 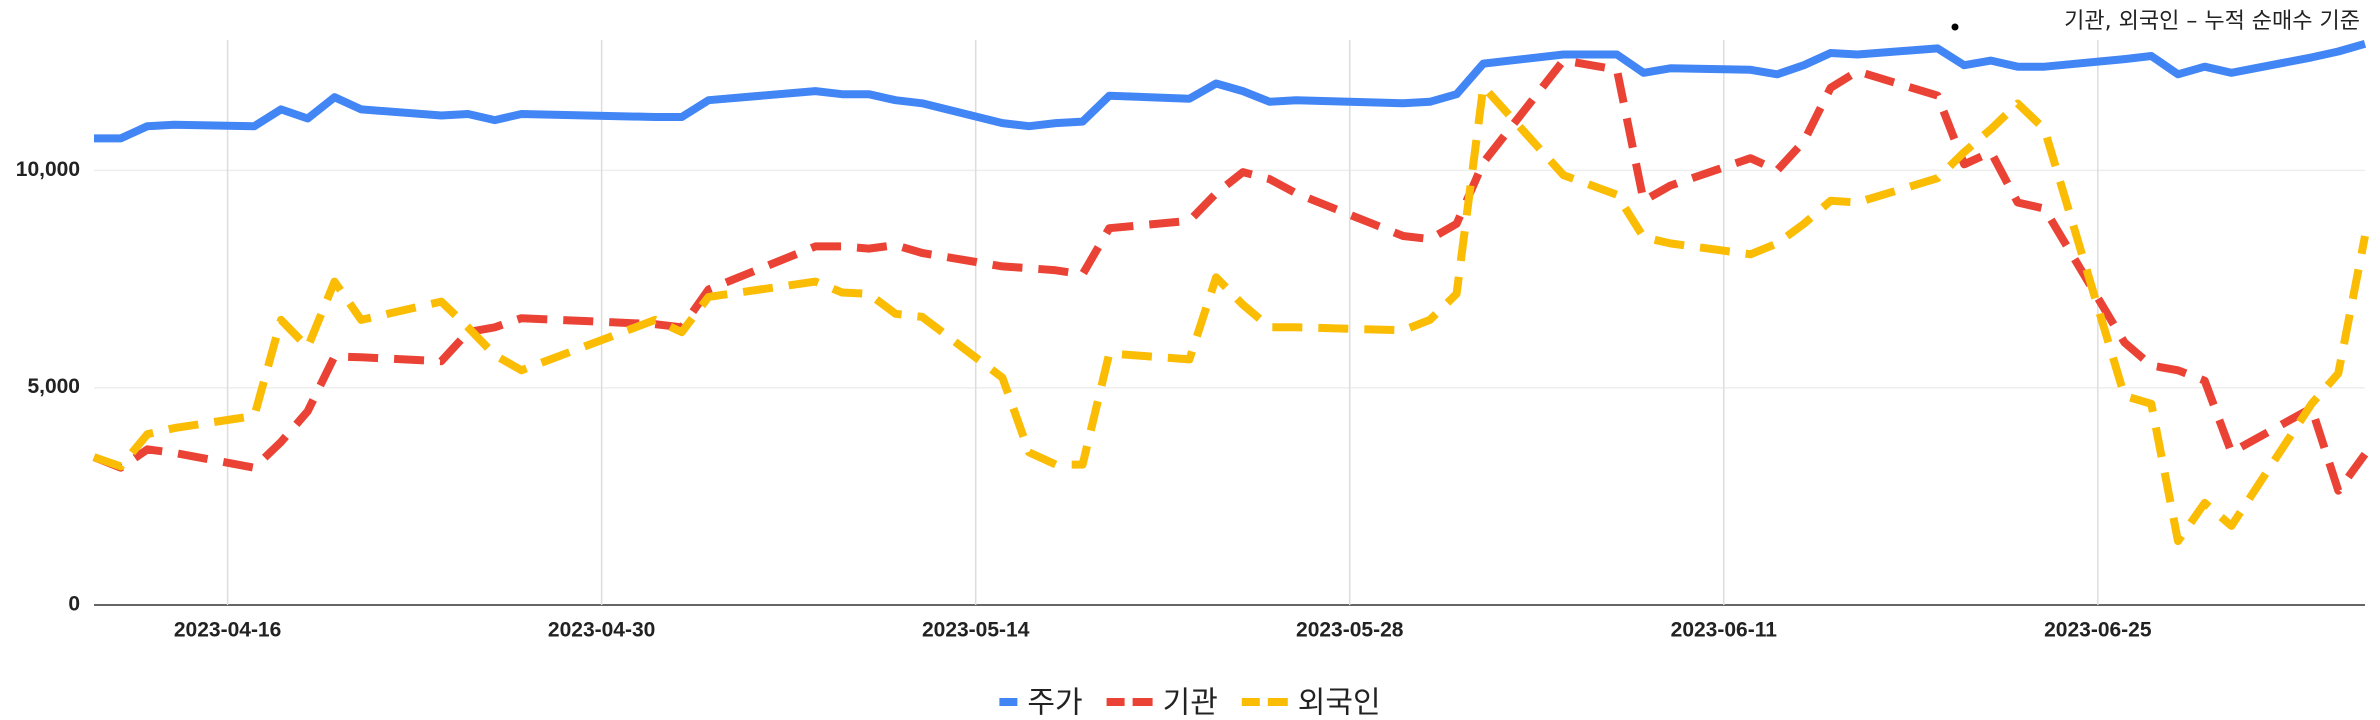 I want to click on legend-item: 기관, so click(x=1162, y=703).